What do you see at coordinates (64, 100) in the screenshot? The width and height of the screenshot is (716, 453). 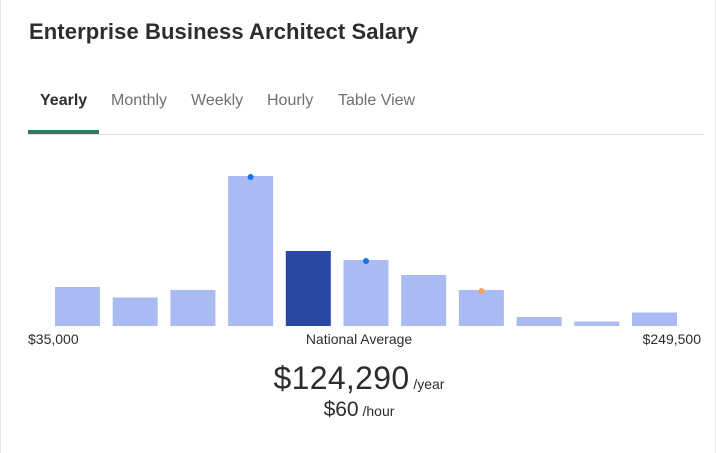 I see `tab-yearly: Yearly` at bounding box center [64, 100].